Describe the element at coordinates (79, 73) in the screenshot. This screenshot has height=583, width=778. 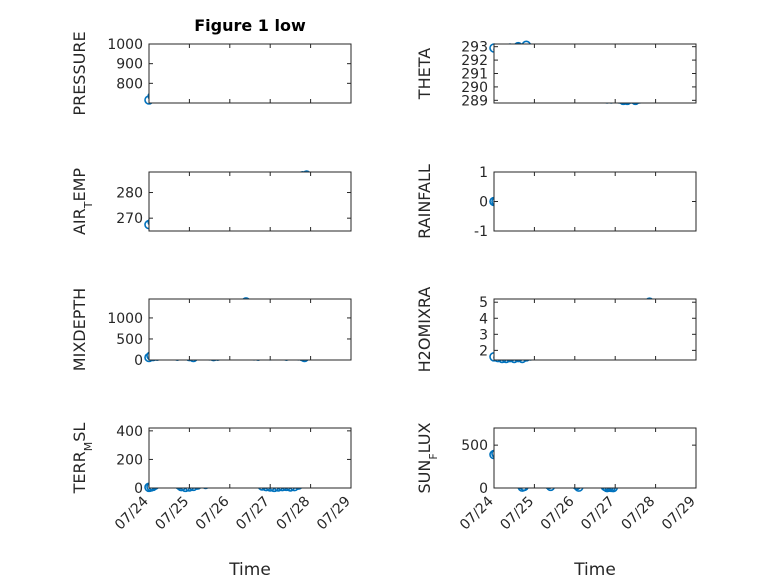
I see `y-axis-label: PRESSURE` at that location.